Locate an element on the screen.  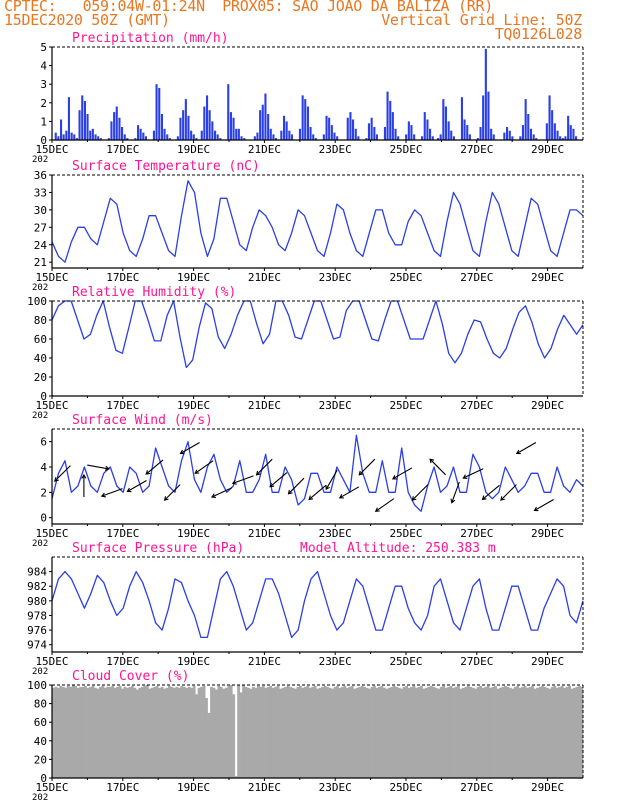
panel-title: Surface Wind (m/s) is located at coordinates (142, 420).